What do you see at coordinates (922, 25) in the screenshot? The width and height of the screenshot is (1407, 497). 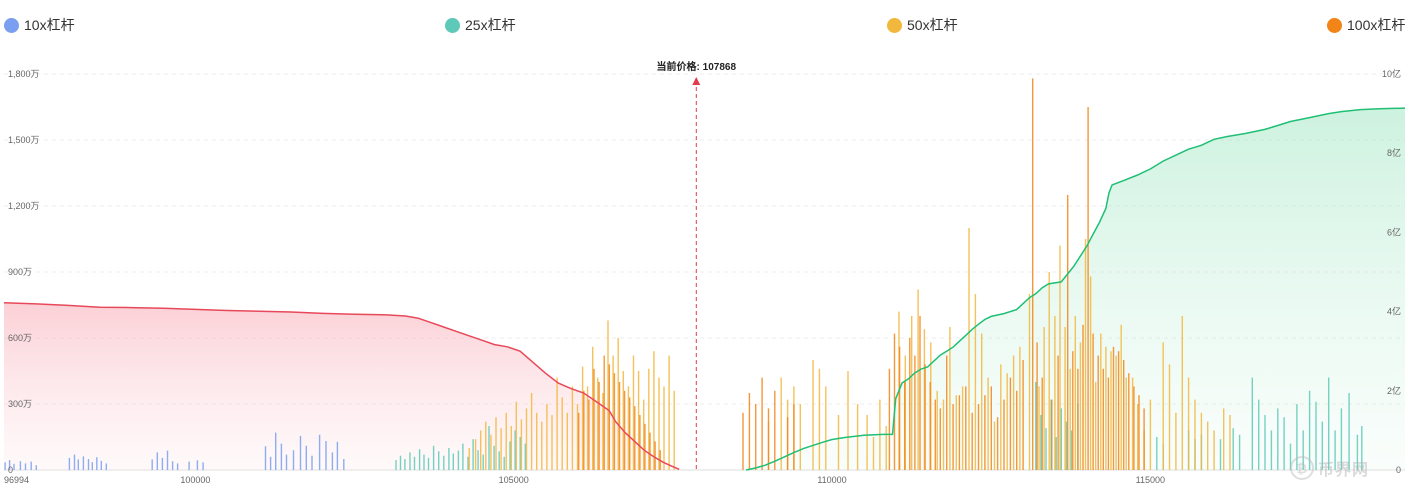 I see `legend-item-3: 50x杠杆` at bounding box center [922, 25].